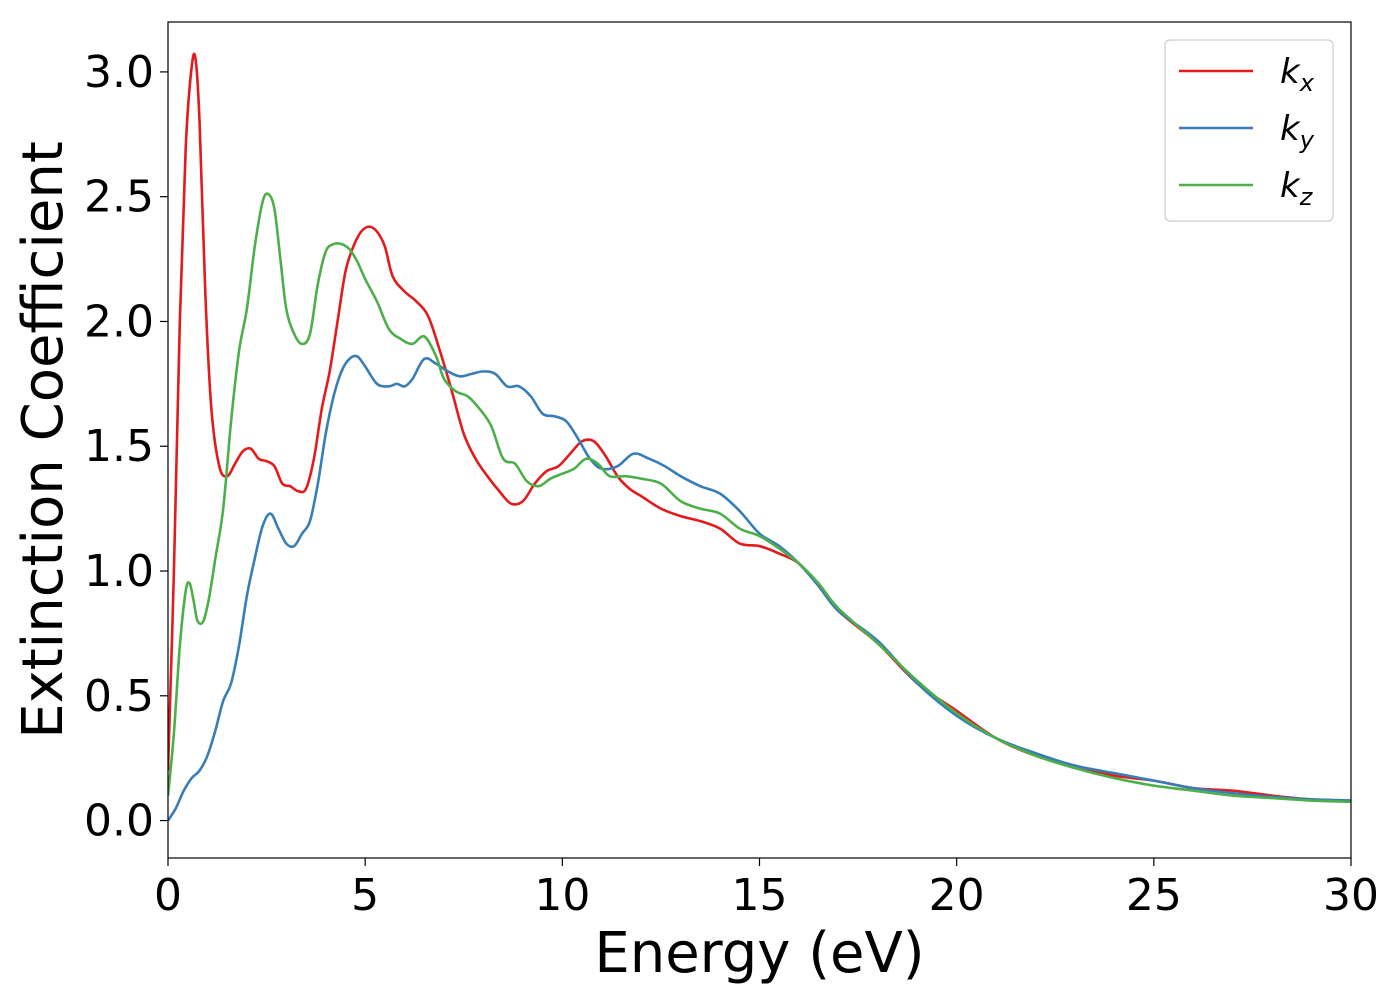  I want to click on x-tick-label: 25, so click(1154, 895).